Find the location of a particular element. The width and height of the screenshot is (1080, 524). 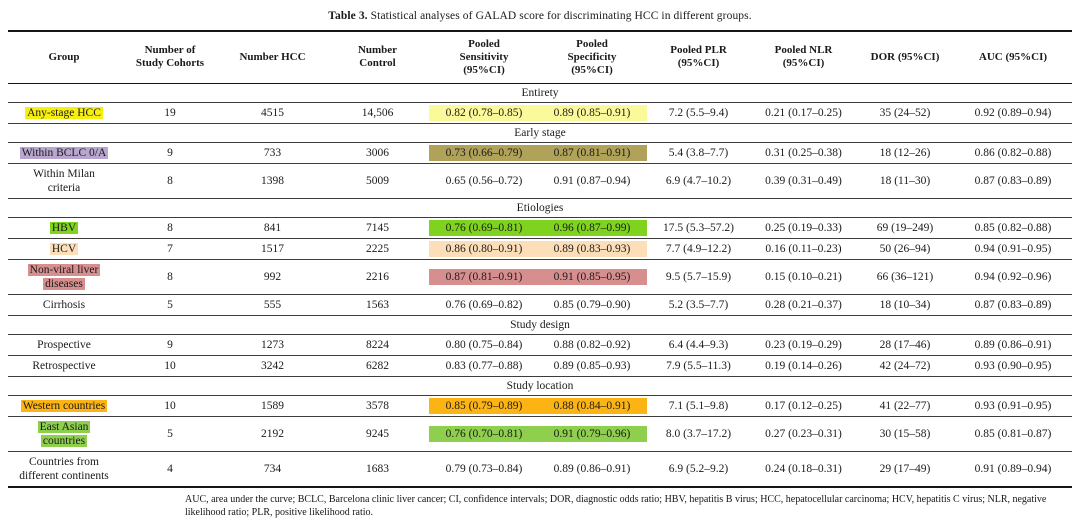

table-caption-label: Table 3. is located at coordinates (348, 16).